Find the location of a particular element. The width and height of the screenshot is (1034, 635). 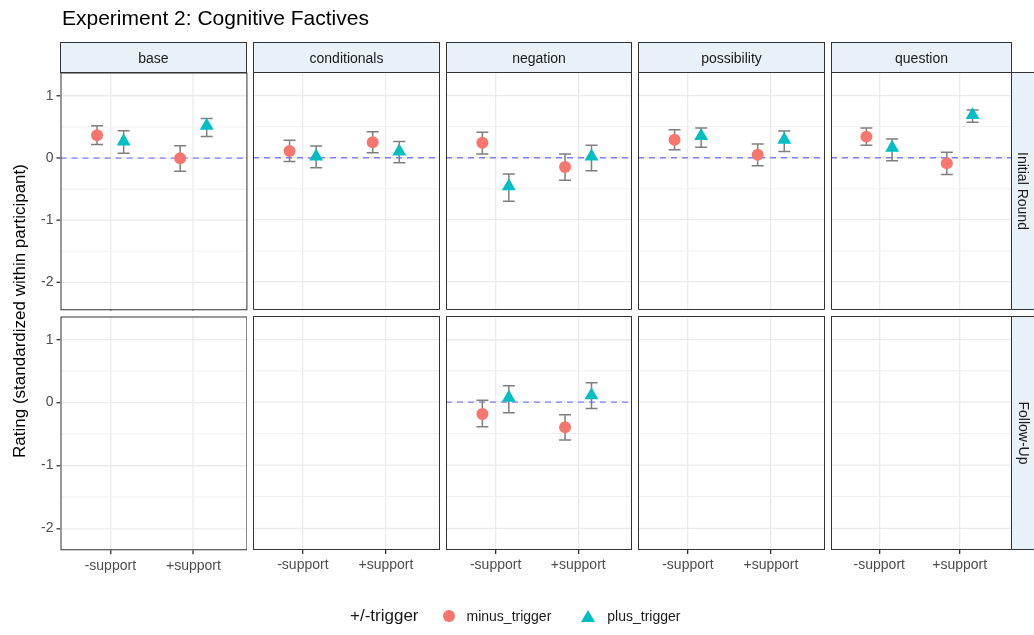

chart-title: base is located at coordinates (153, 57).